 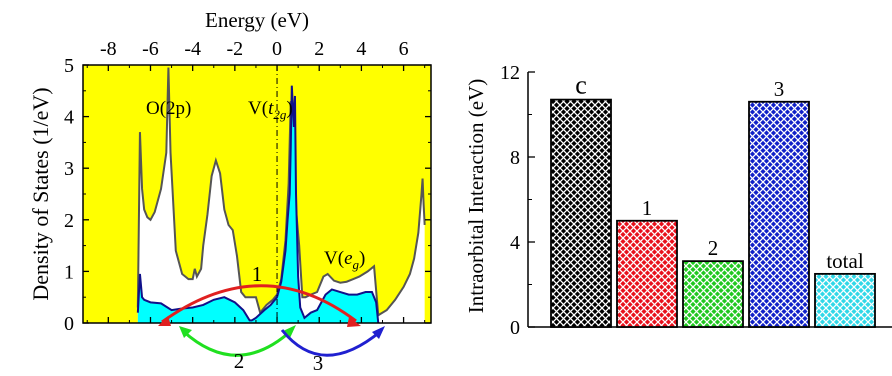 I want to click on dos-x-tick-label: 0, so click(x=277, y=49).